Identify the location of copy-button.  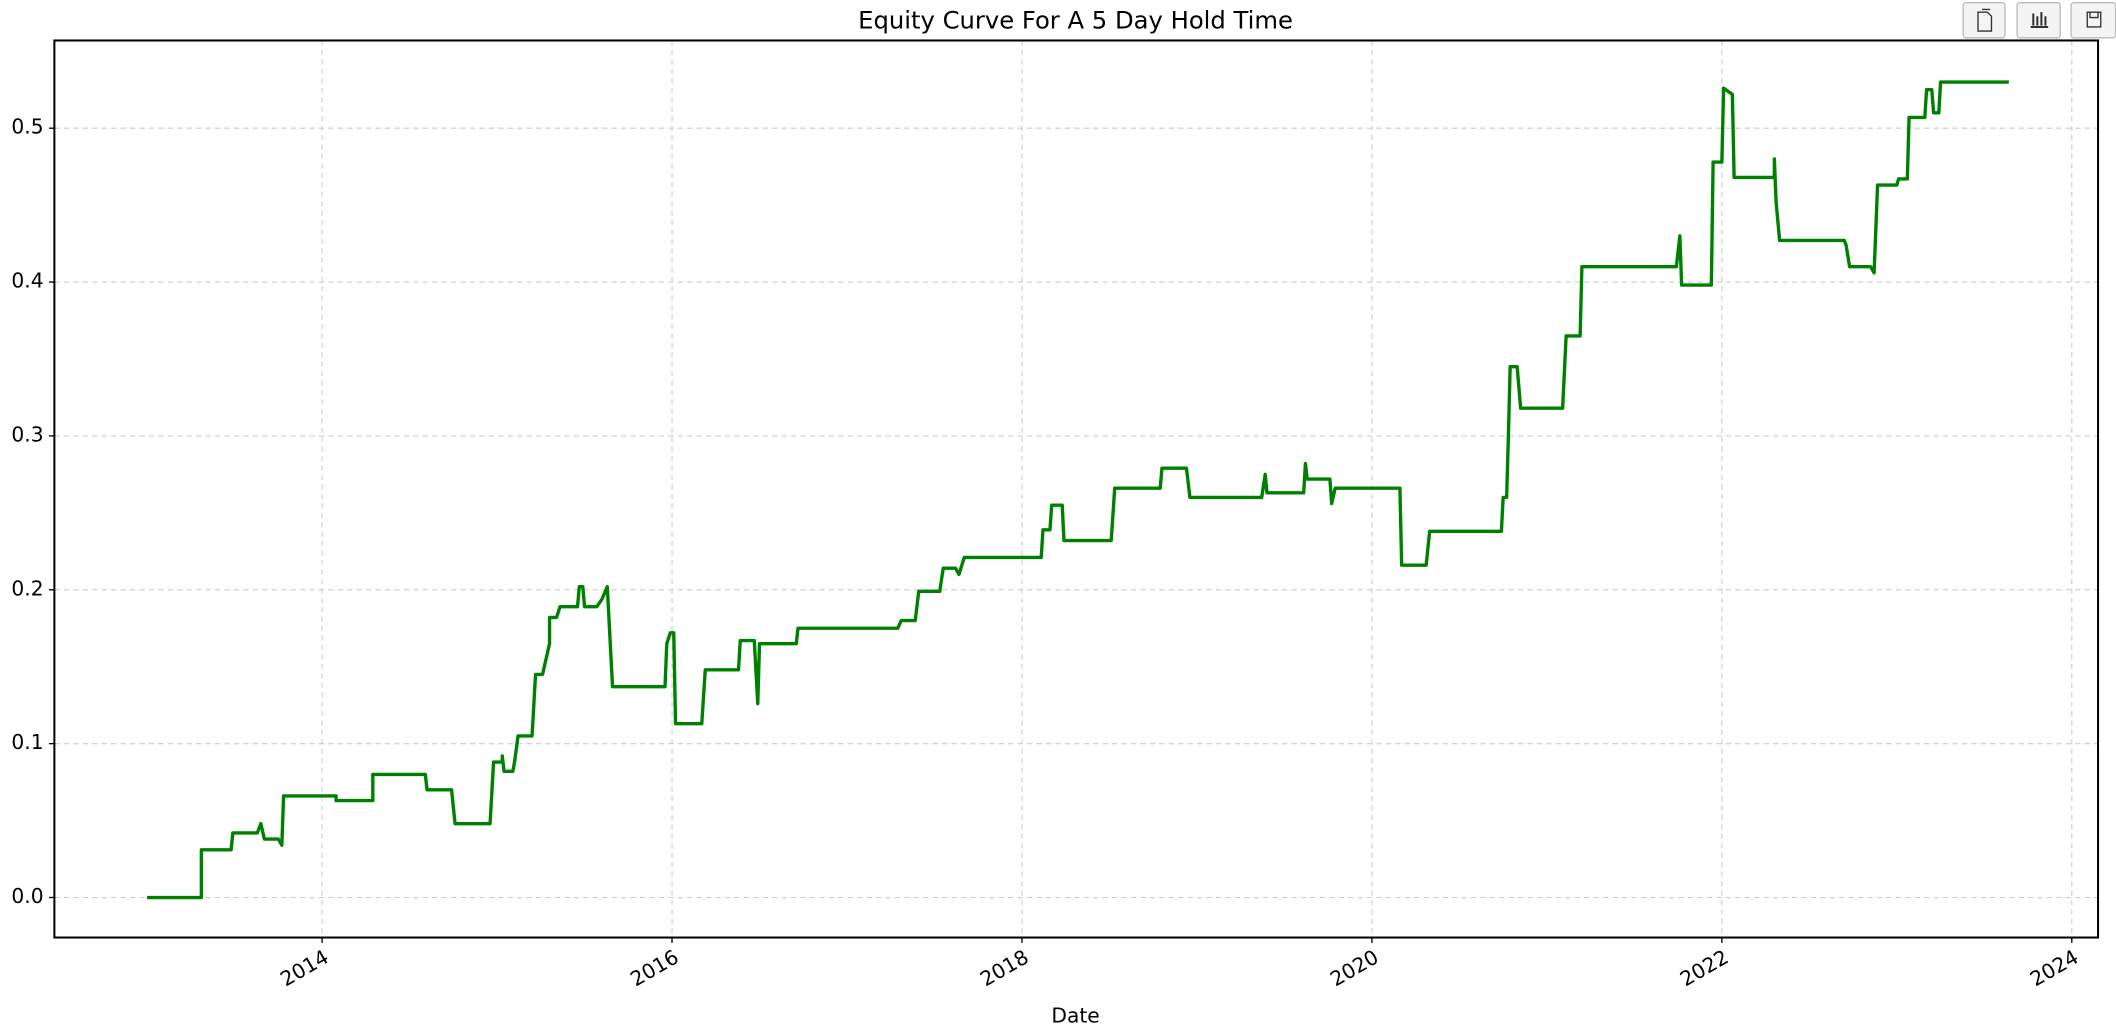
(1984, 20).